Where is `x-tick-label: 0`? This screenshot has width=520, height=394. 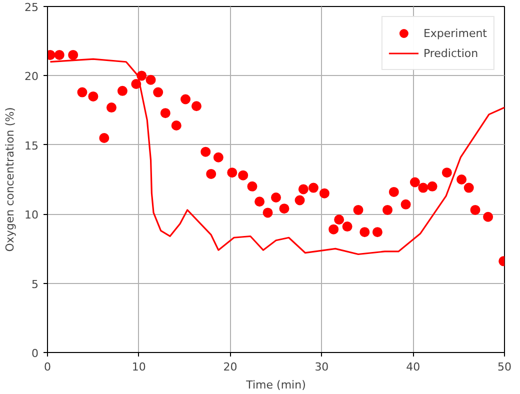 x-tick-label: 0 is located at coordinates (47, 367).